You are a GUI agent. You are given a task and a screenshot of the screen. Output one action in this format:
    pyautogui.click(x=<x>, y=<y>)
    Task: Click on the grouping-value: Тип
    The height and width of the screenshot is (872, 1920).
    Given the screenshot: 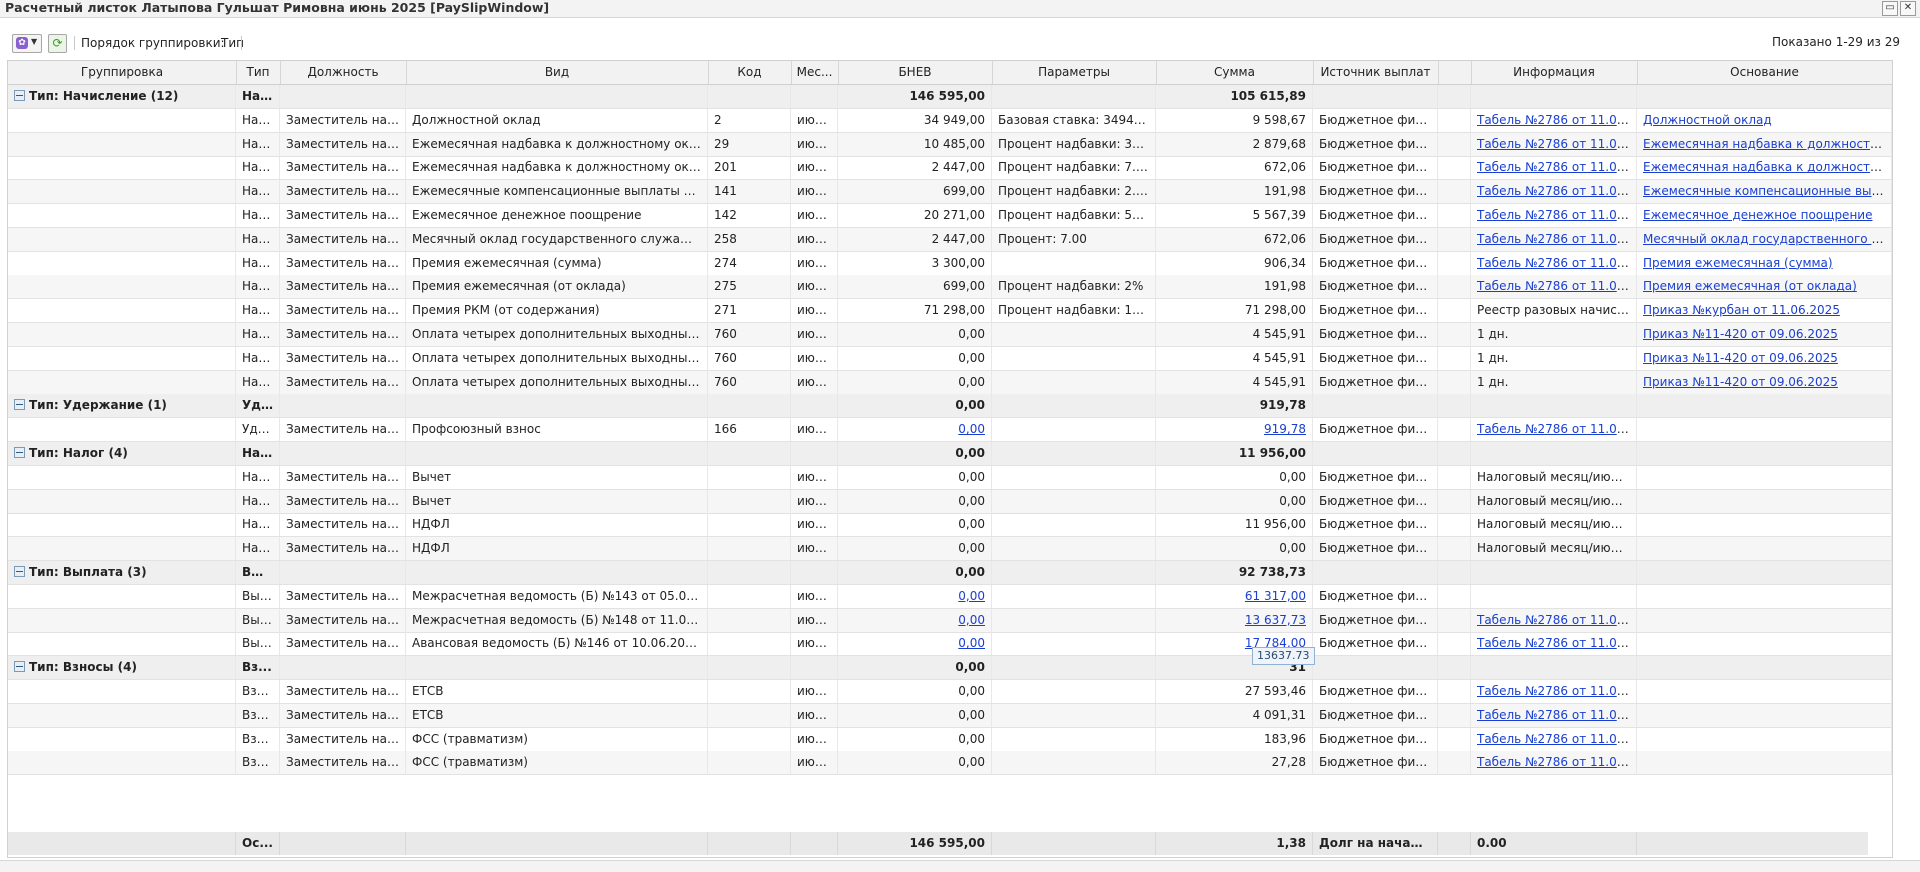 What is the action you would take?
    pyautogui.click(x=232, y=43)
    